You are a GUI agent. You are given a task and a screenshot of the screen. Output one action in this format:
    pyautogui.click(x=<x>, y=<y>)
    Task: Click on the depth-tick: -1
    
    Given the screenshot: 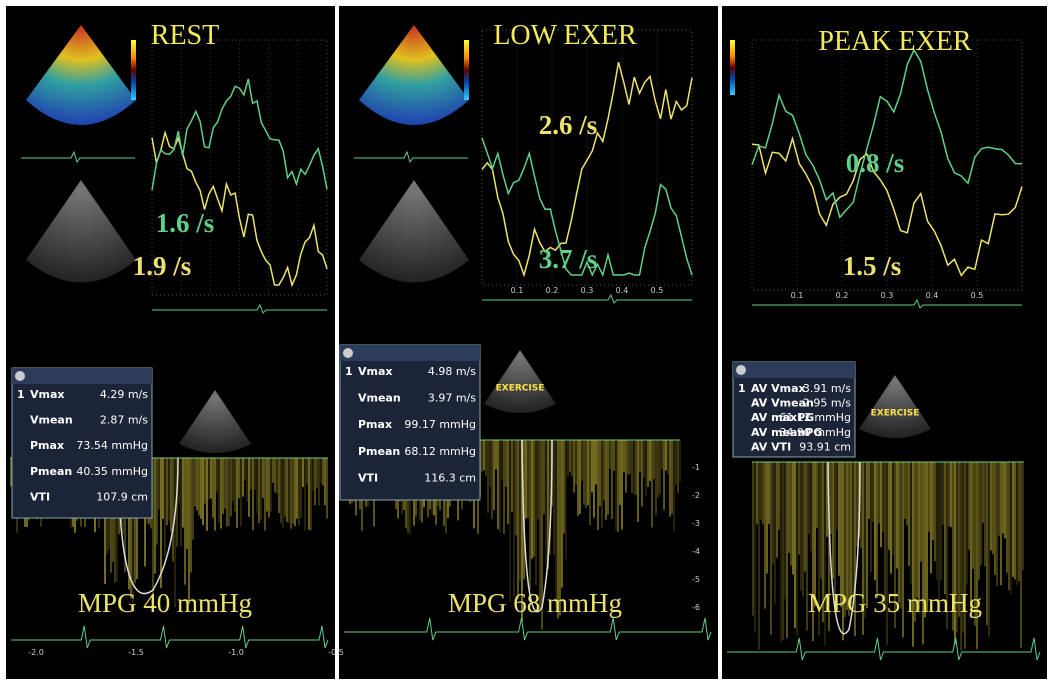 What is the action you would take?
    pyautogui.click(x=696, y=467)
    